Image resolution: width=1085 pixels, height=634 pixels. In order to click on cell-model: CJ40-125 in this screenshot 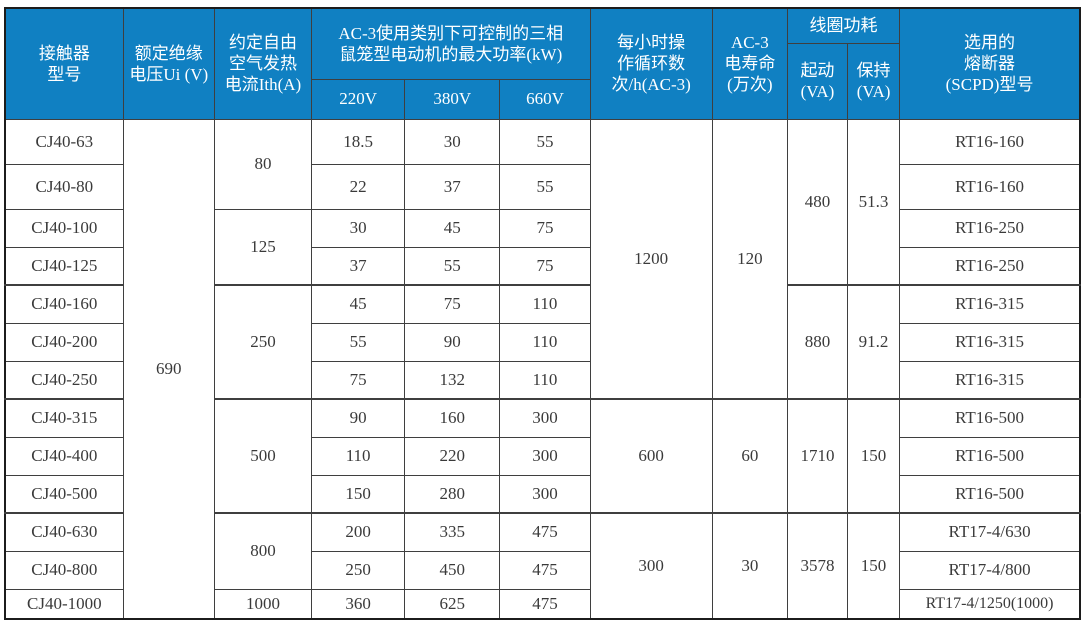, I will do `click(64, 266)`.